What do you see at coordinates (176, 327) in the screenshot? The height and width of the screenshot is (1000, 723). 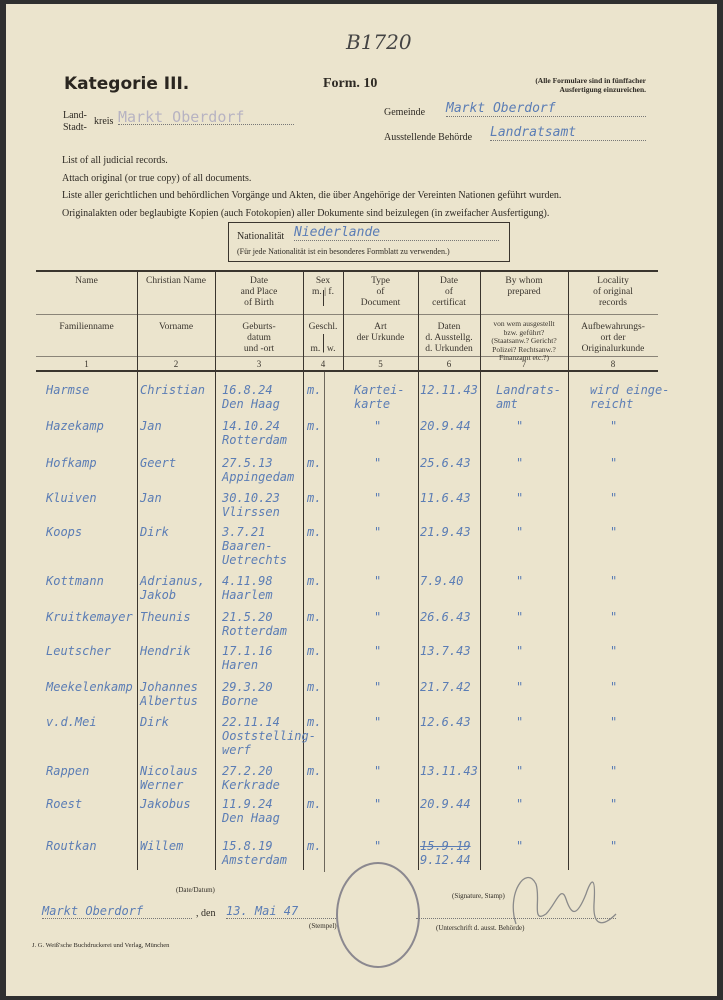 I see `column-header-de: Vorname` at bounding box center [176, 327].